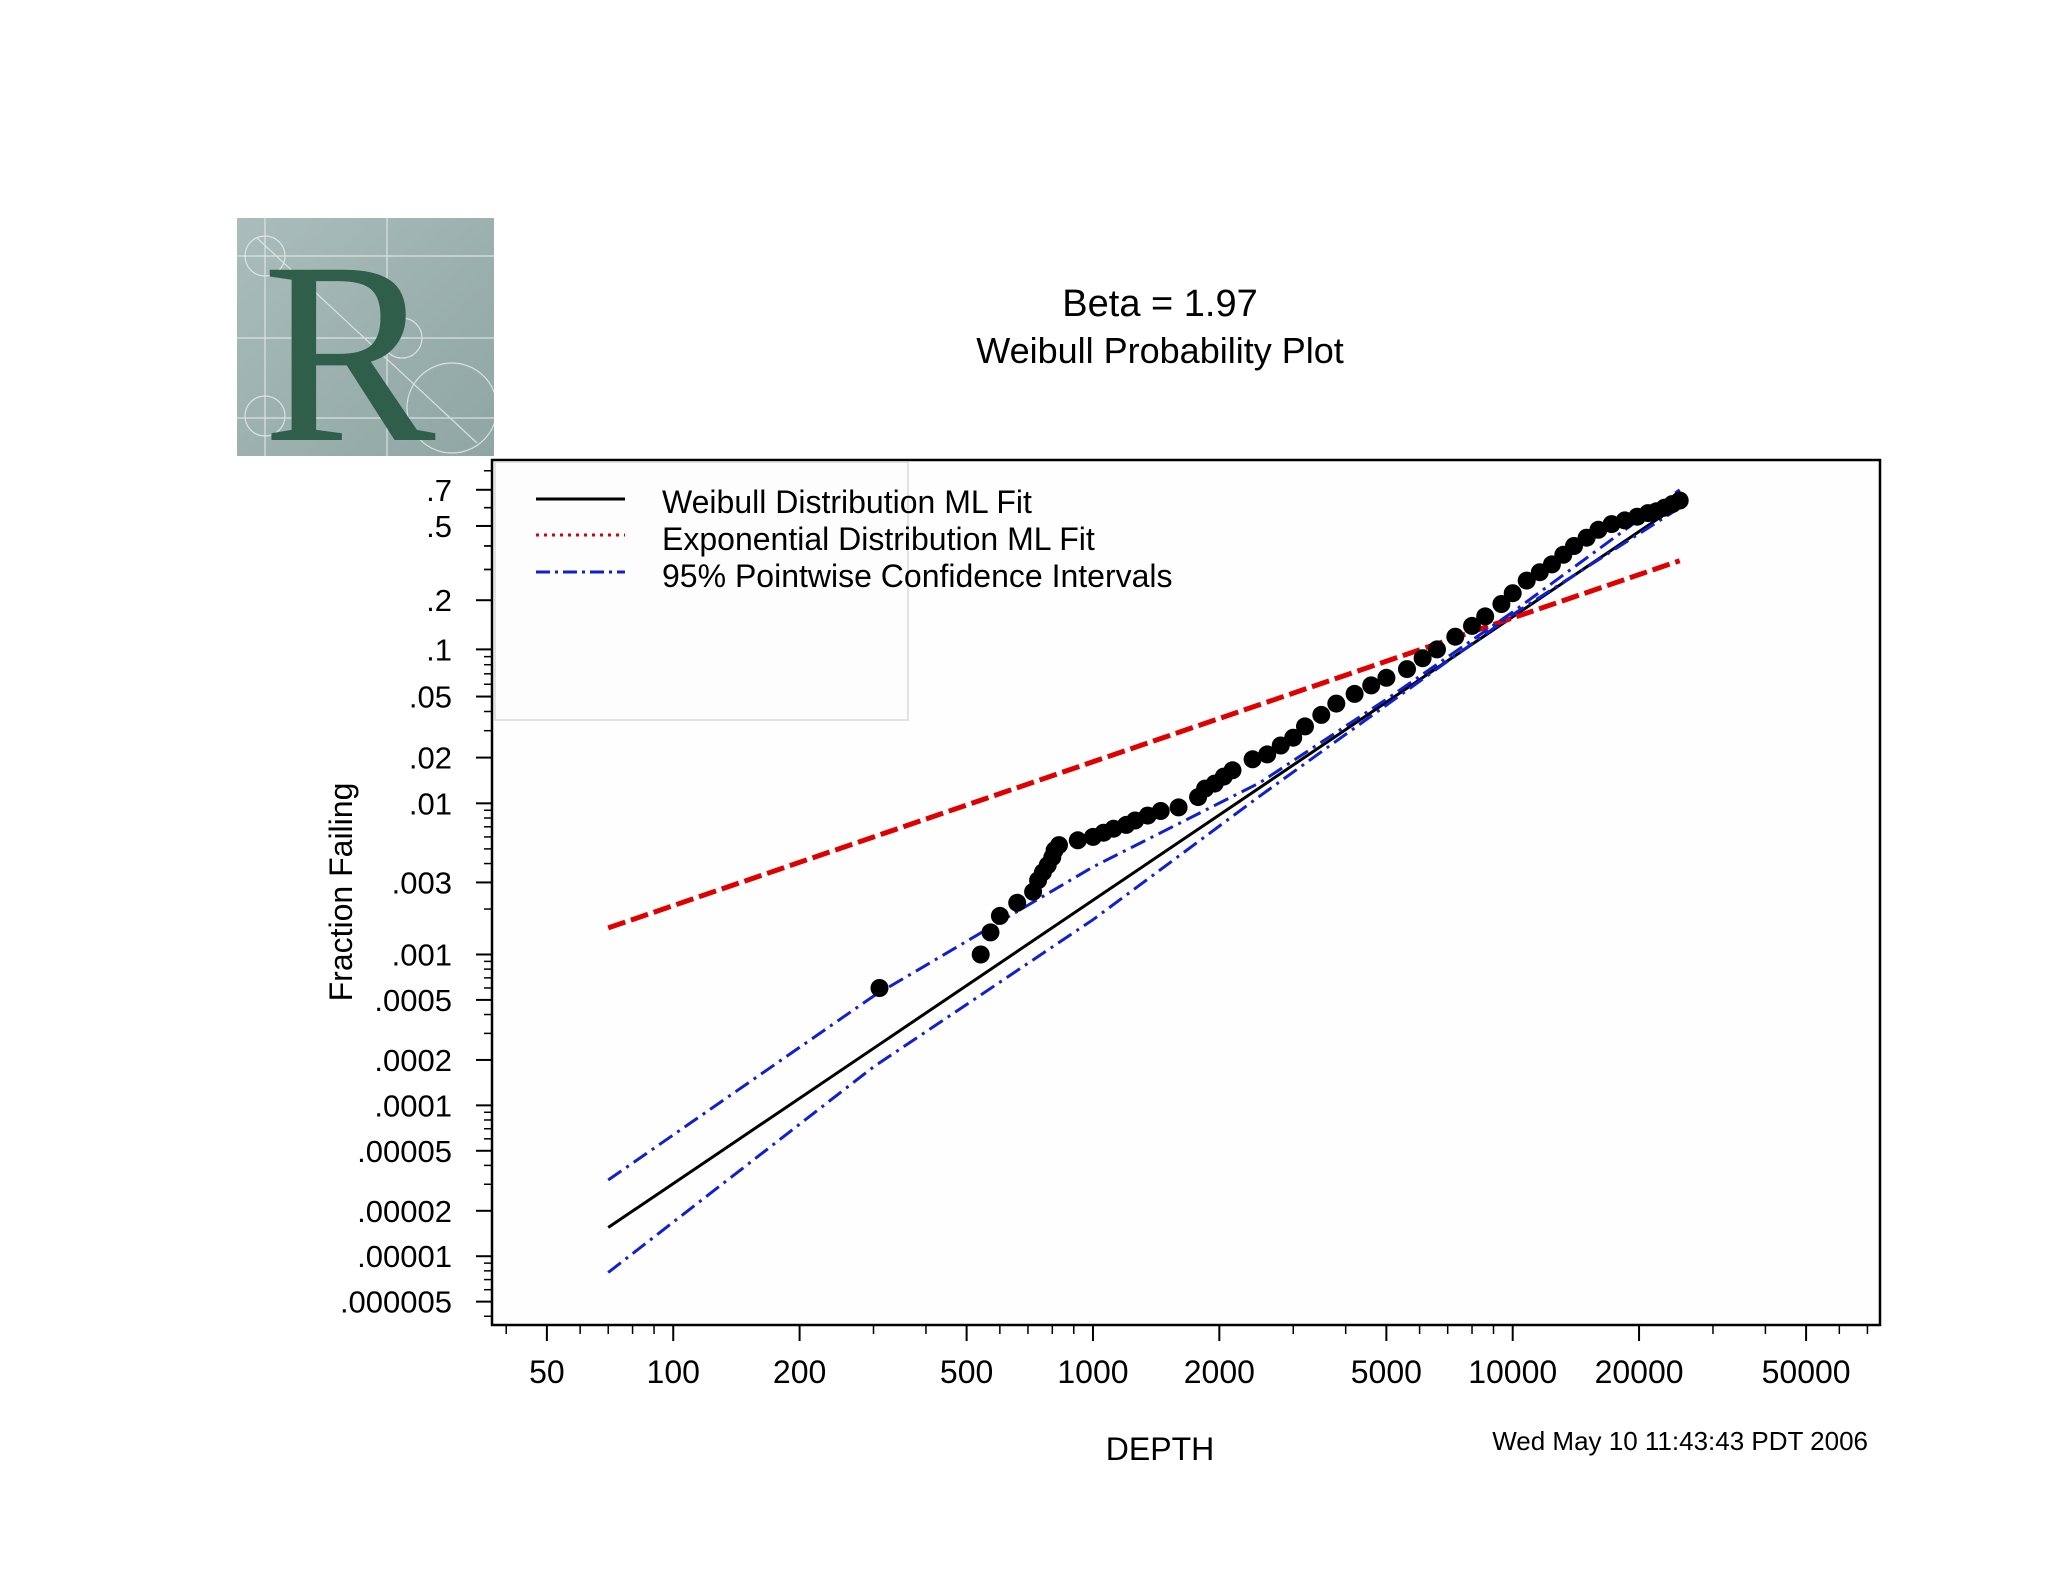  Describe the element at coordinates (847, 502) in the screenshot. I see `legend-label-weibull: Weibull Distribution ML Fit` at that location.